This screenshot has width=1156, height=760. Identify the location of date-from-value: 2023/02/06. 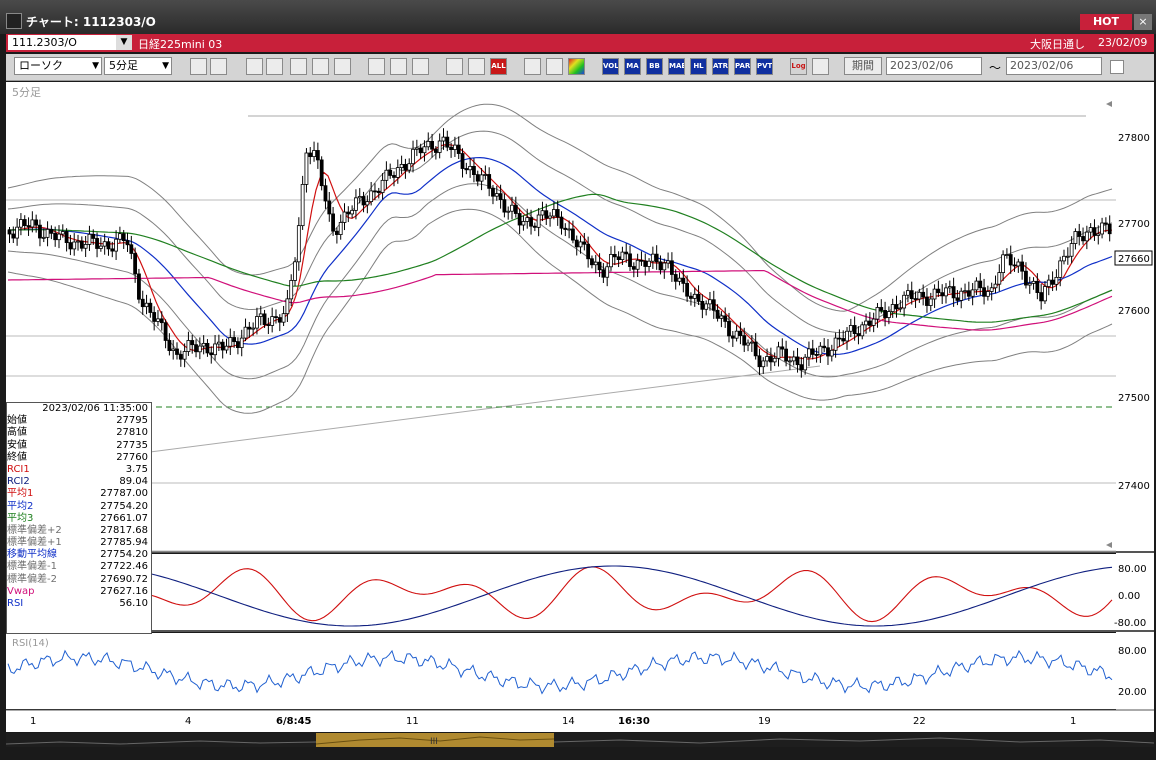
(922, 65).